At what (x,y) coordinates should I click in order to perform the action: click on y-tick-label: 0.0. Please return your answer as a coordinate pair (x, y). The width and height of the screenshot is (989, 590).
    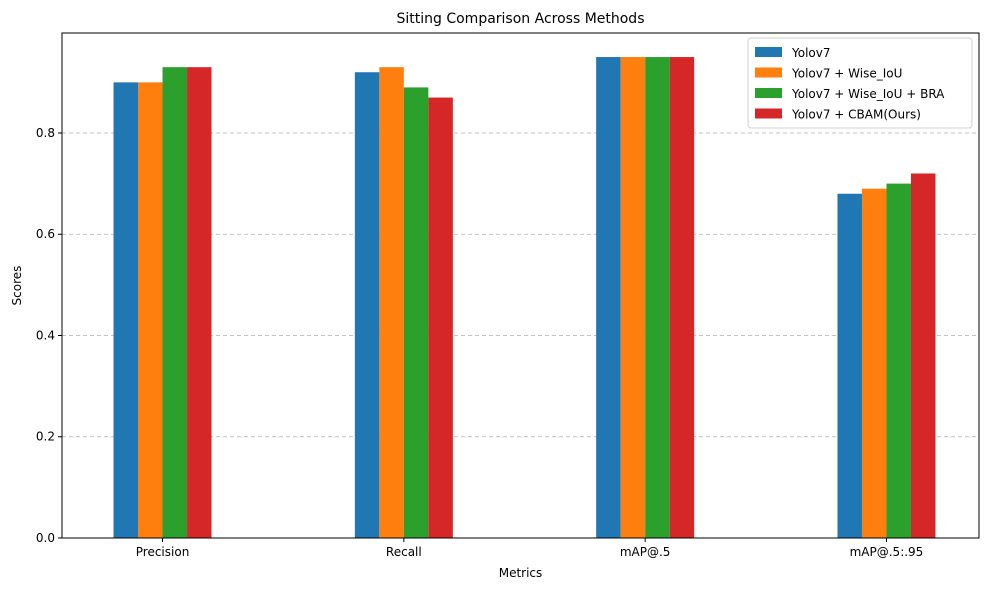
    Looking at the image, I should click on (45, 538).